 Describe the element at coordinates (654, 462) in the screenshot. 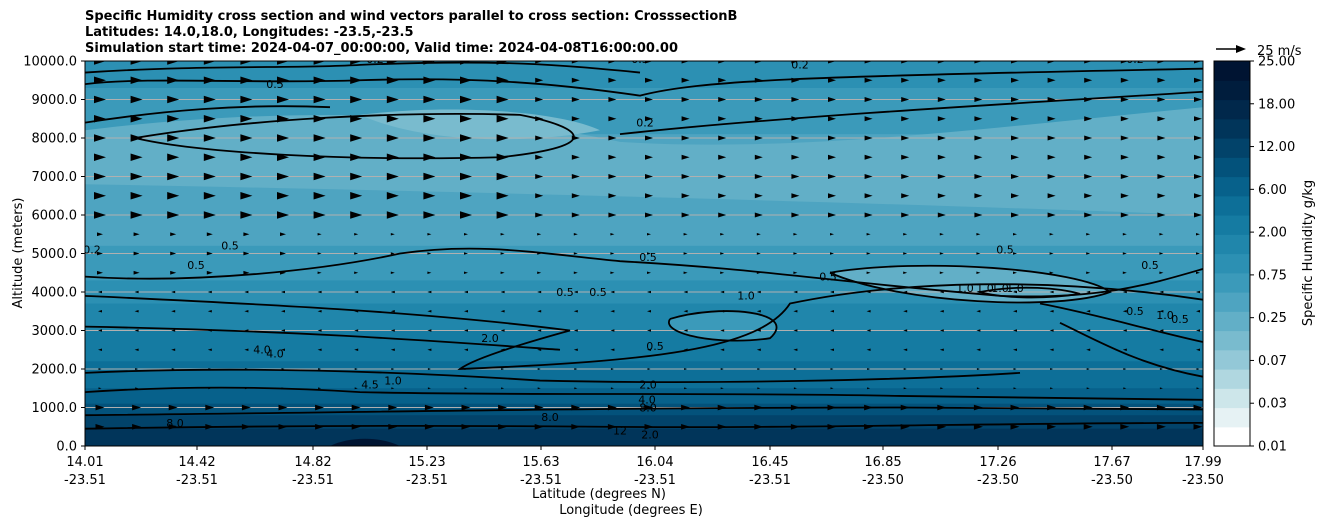

I see `x-tick-label-latitude: 16.04` at that location.